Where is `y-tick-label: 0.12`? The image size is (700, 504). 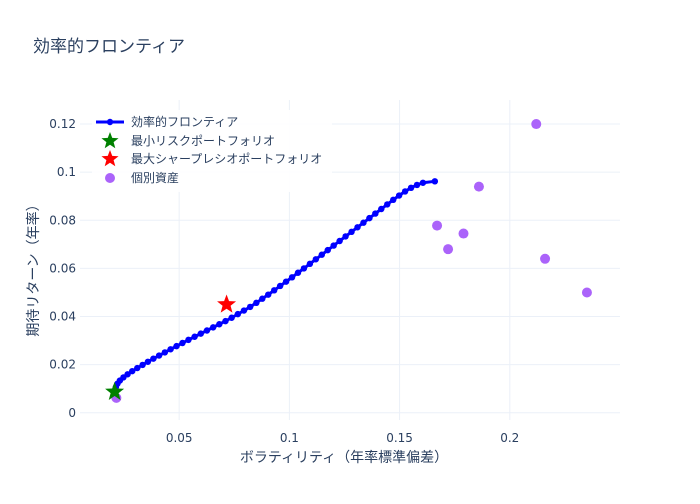 y-tick-label: 0.12 is located at coordinates (62, 124).